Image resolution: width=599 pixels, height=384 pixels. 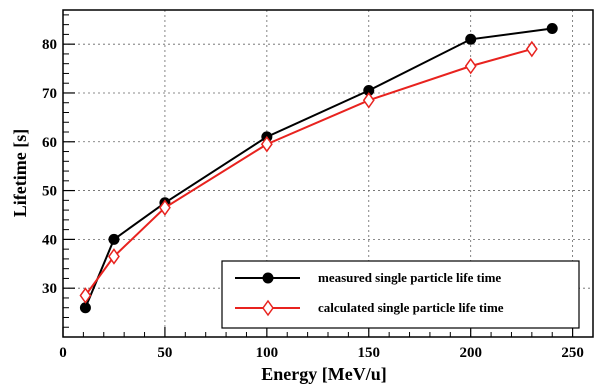 I want to click on x-tick-label: 150, so click(x=369, y=353).